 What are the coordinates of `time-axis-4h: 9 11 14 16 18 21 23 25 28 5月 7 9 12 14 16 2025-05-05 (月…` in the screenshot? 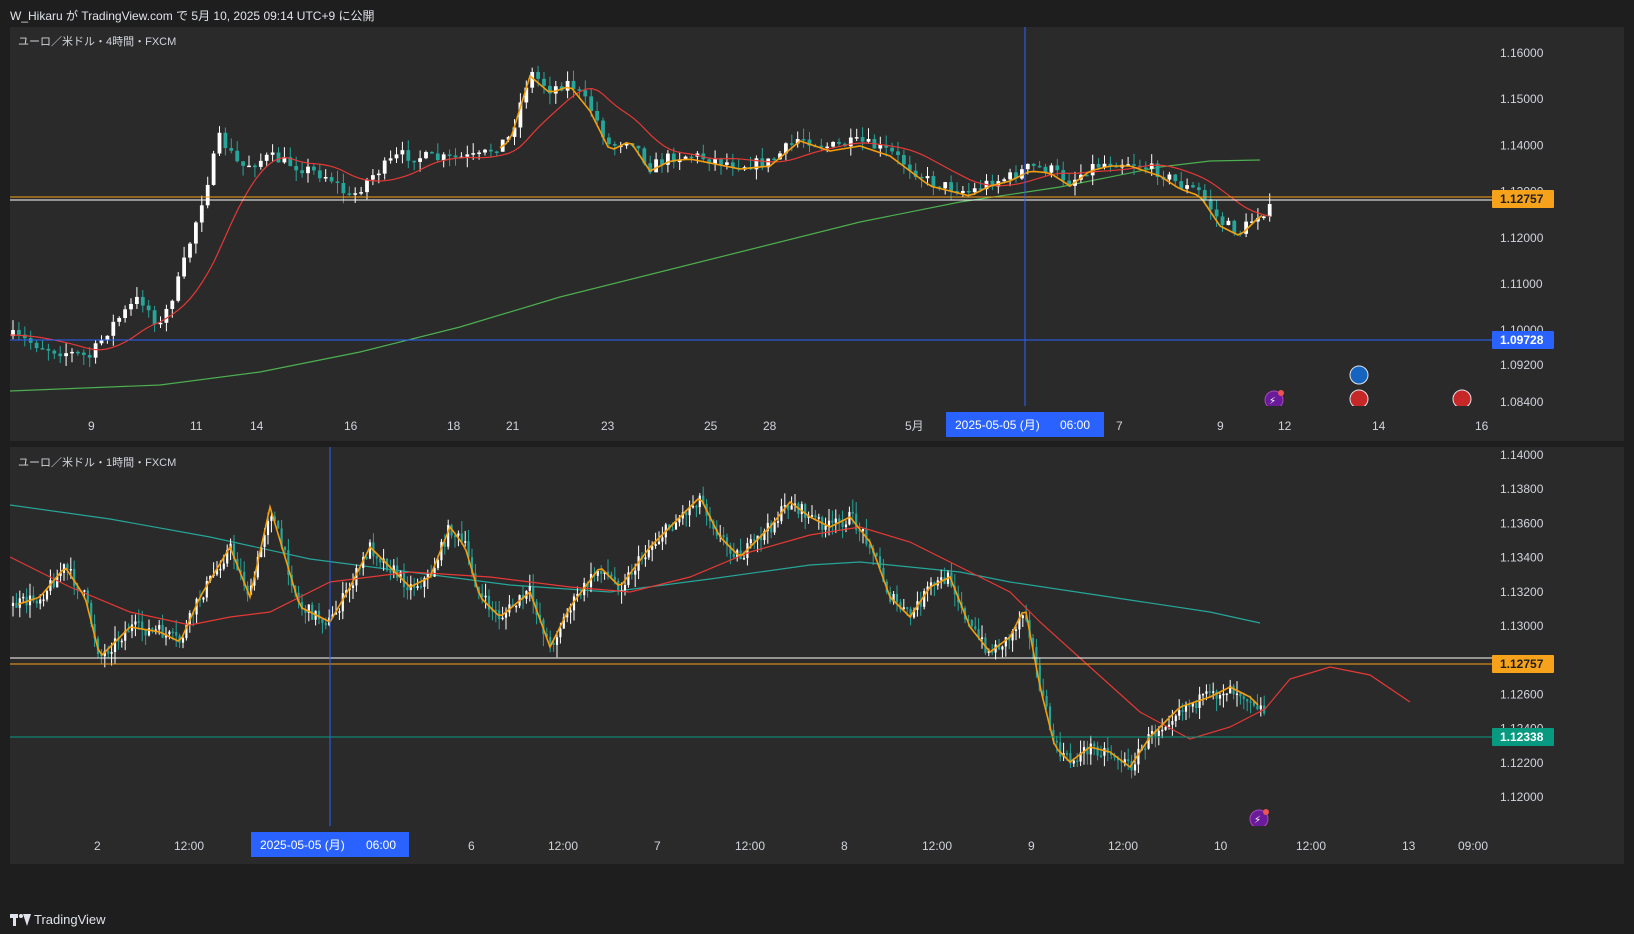 It's located at (817, 425).